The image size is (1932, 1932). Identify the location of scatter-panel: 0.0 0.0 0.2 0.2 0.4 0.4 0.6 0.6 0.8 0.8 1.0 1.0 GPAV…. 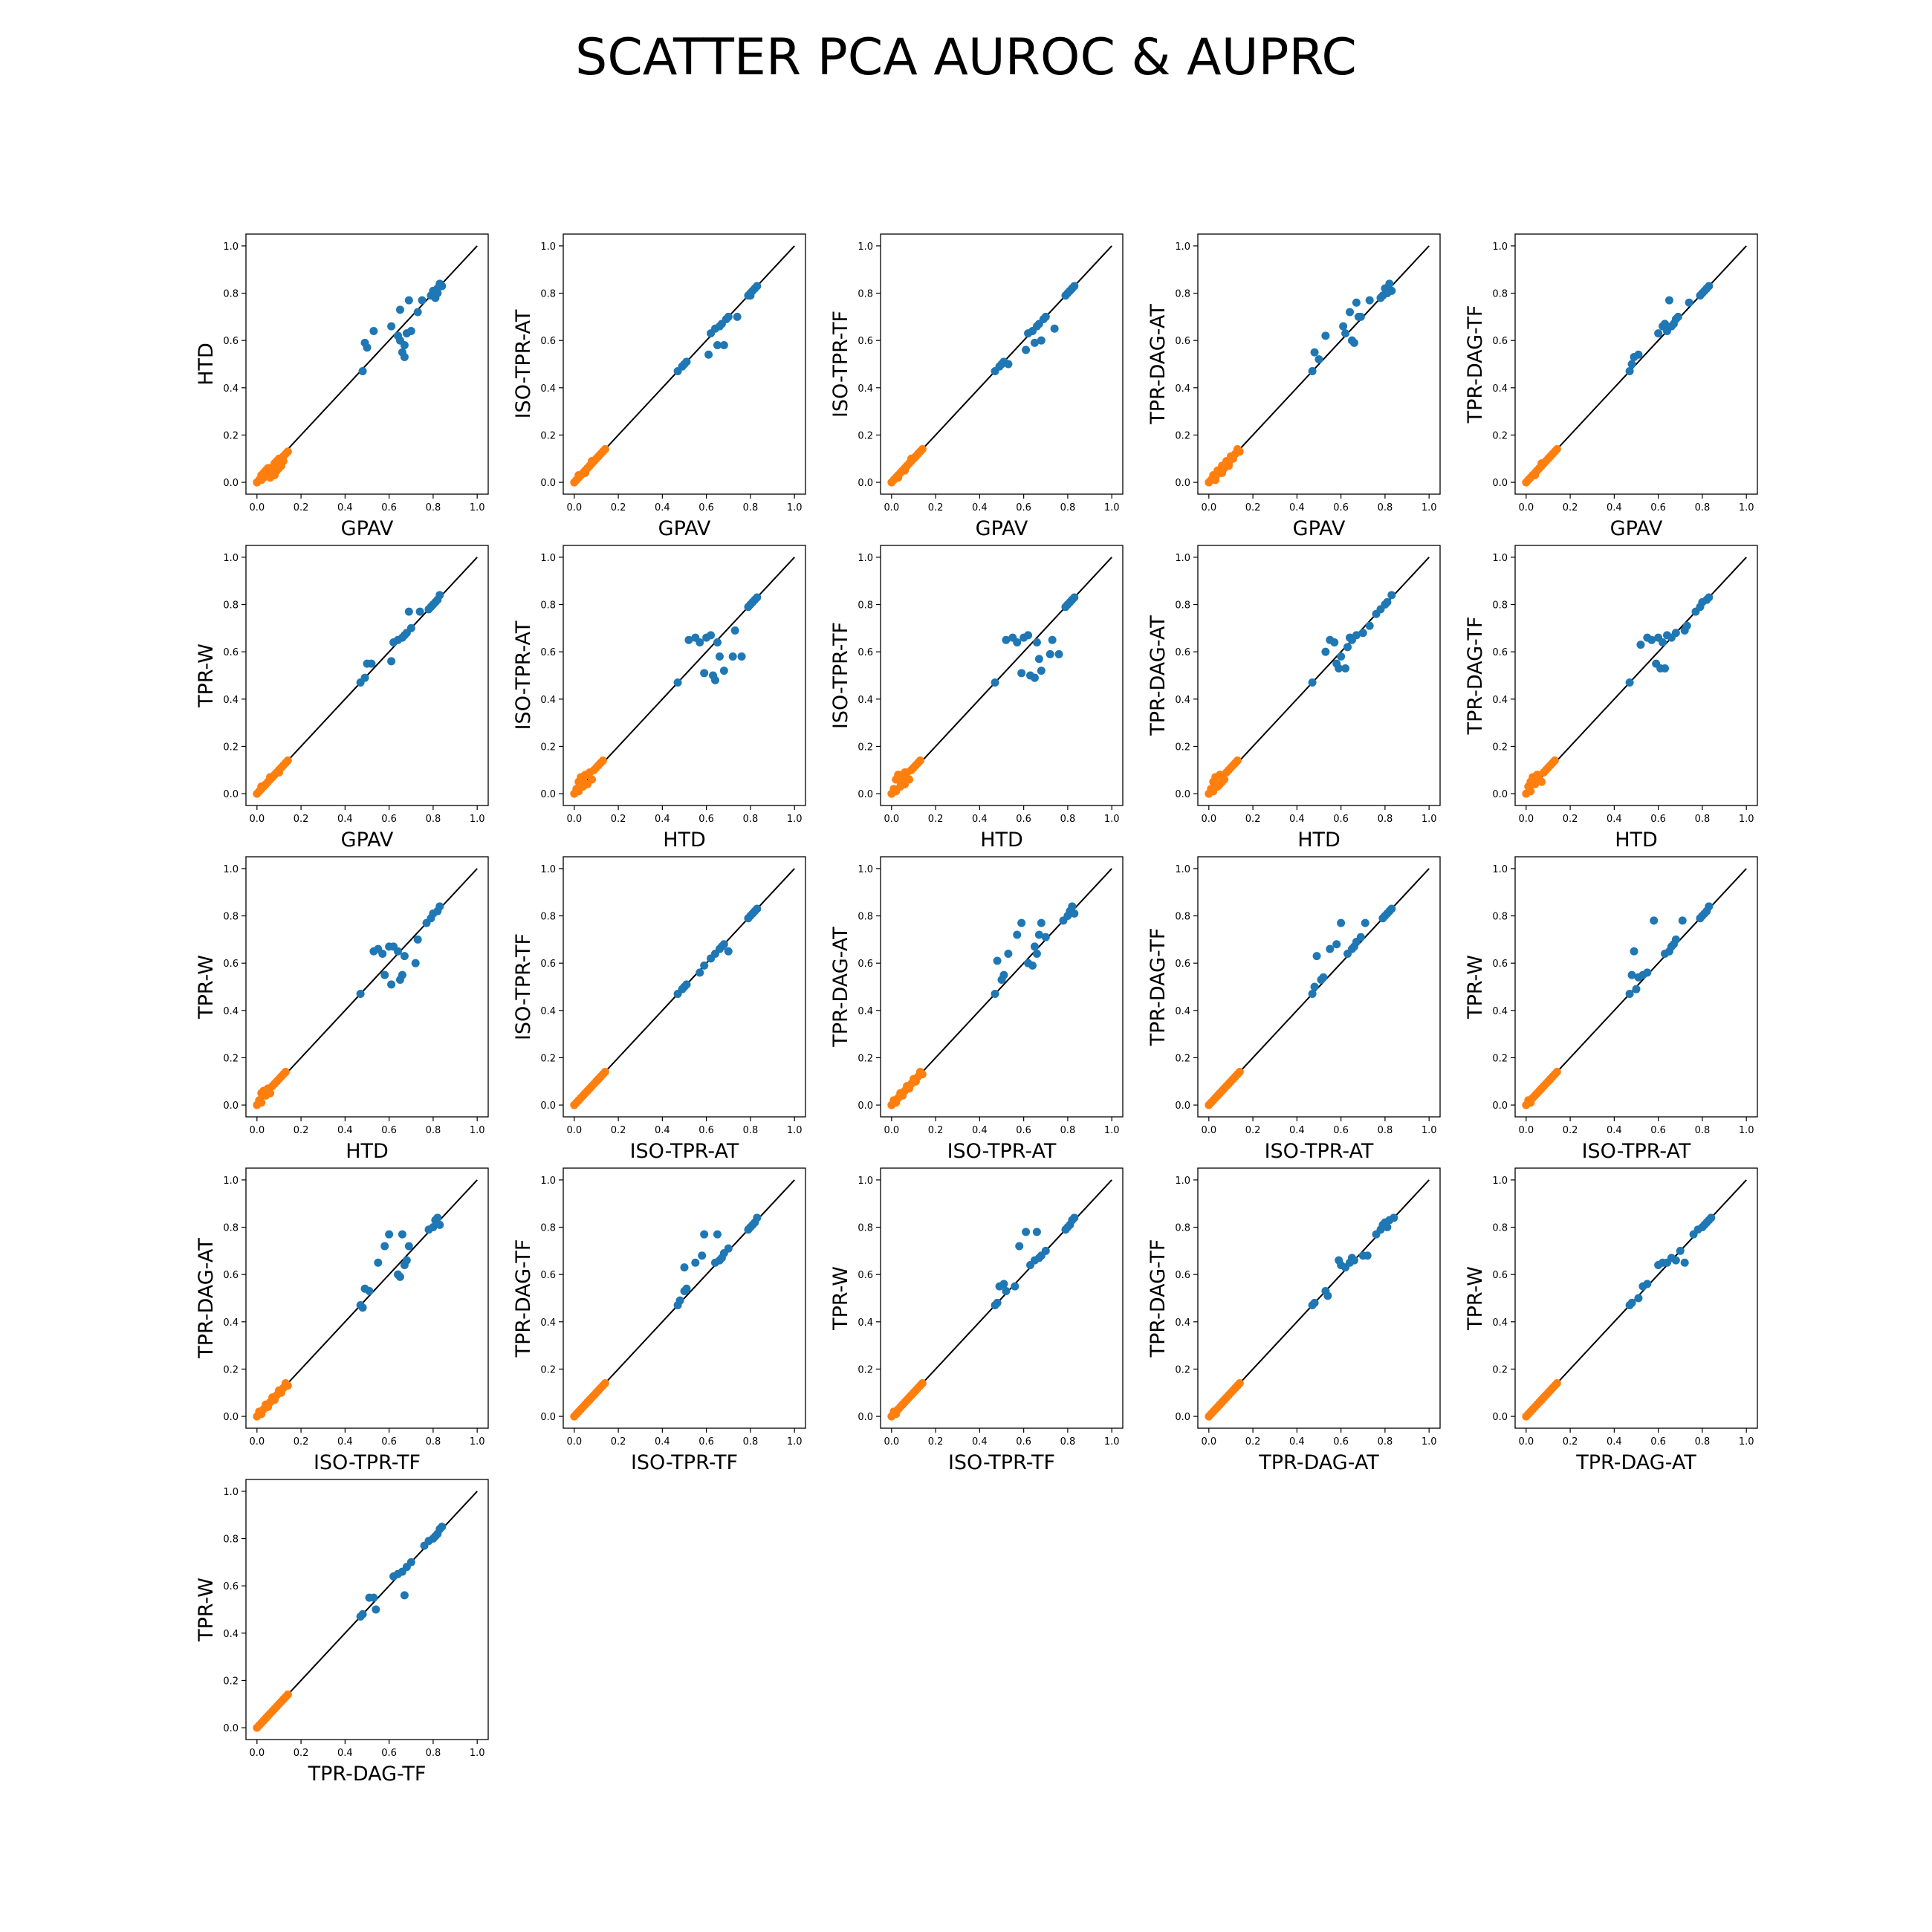
(667, 379).